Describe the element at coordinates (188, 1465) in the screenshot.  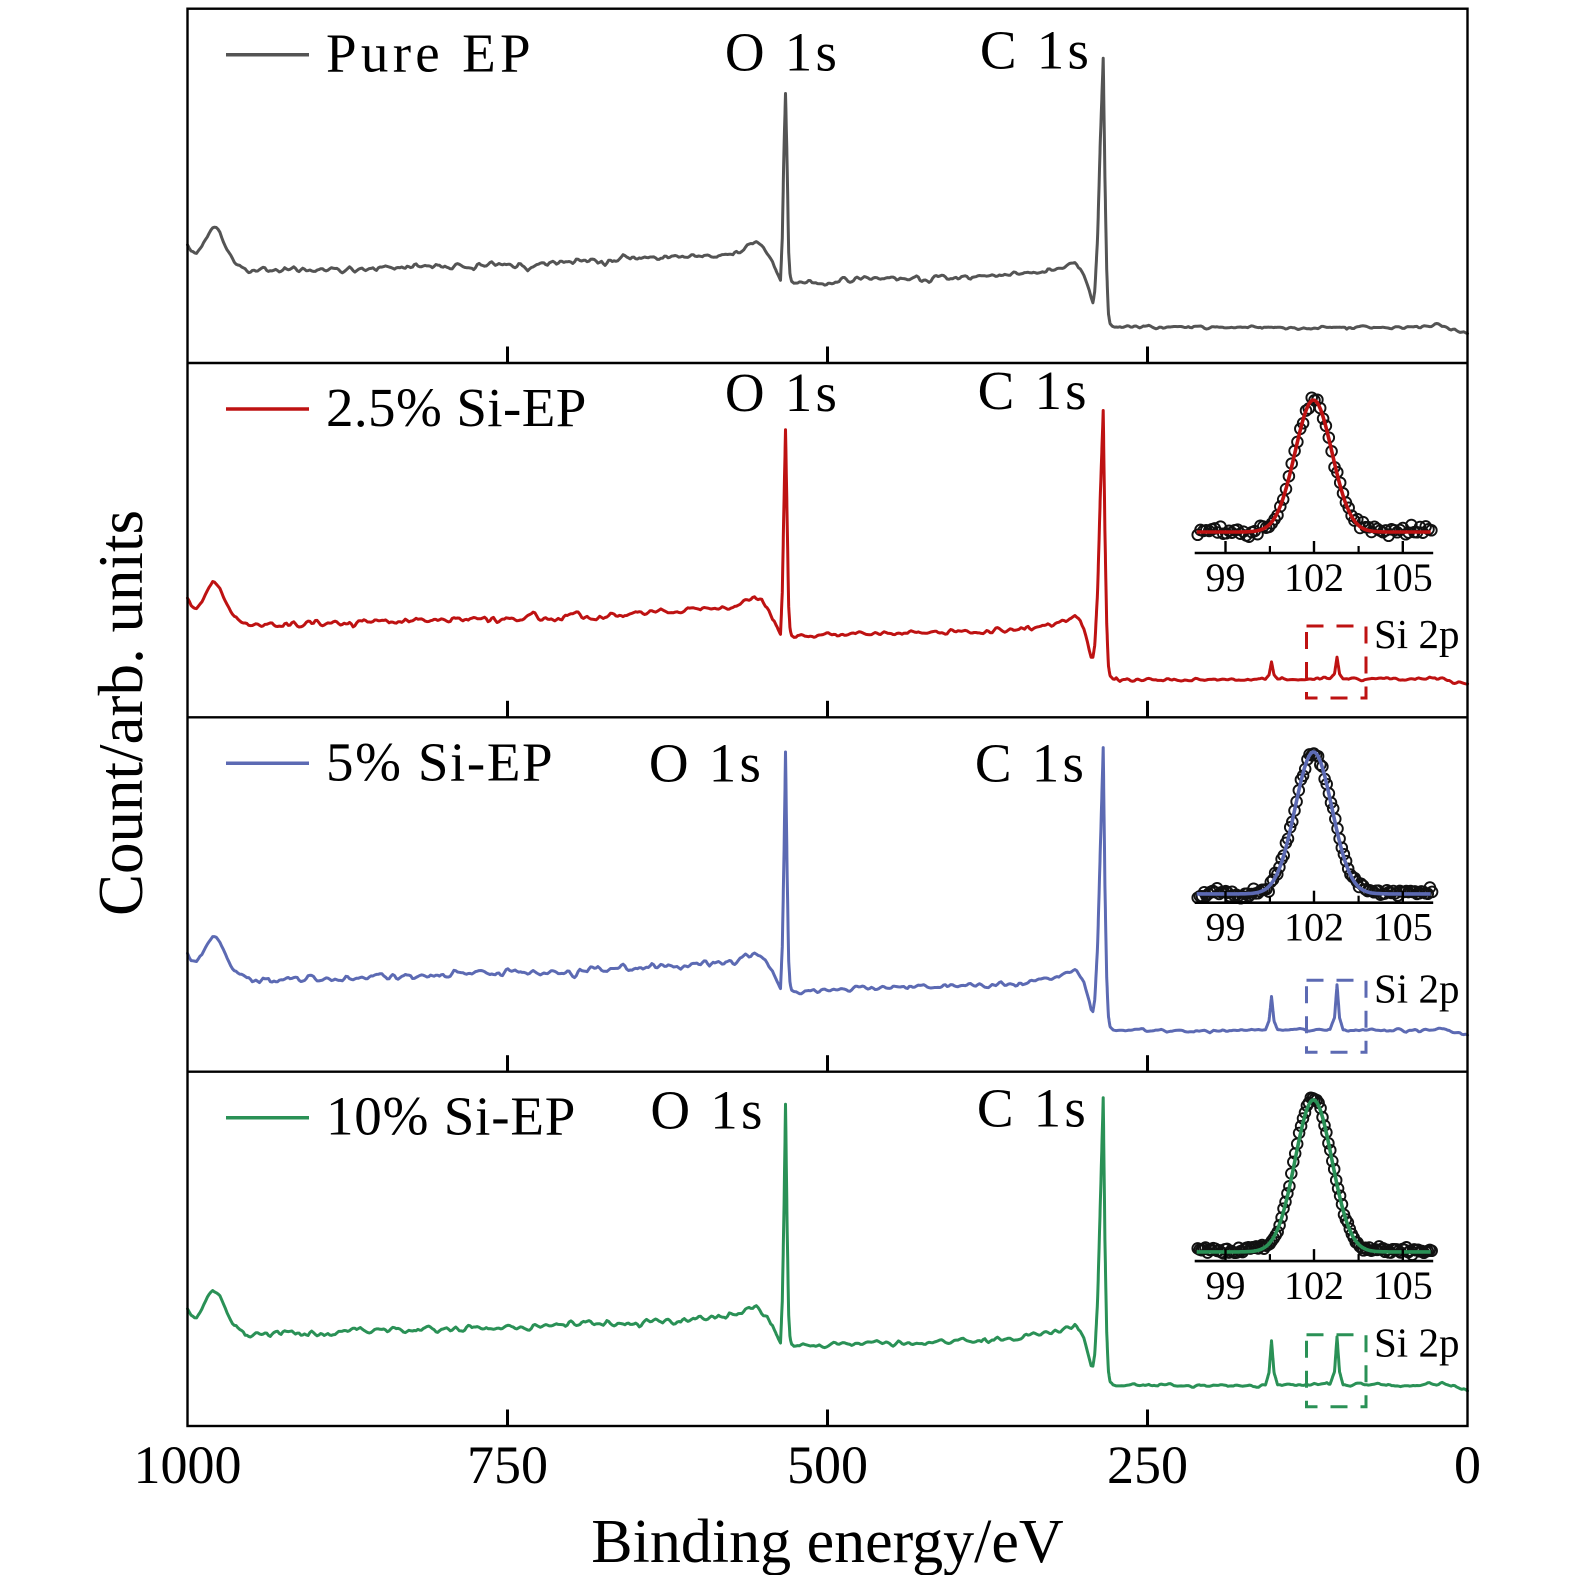
I see `svg-text: 1000` at that location.